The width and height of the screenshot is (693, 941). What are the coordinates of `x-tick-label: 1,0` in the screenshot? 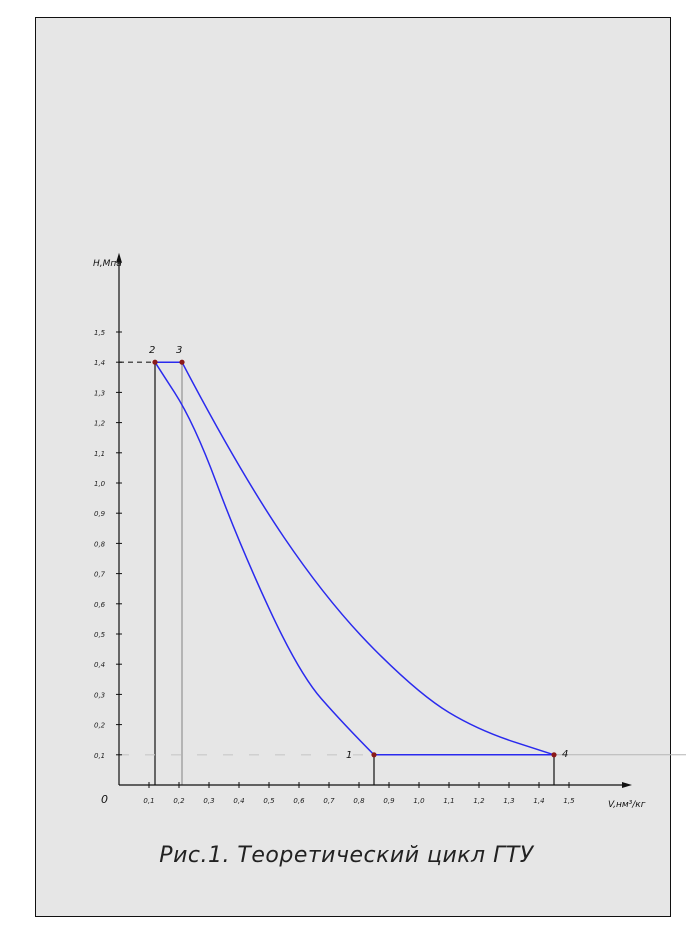 It's located at (419, 801).